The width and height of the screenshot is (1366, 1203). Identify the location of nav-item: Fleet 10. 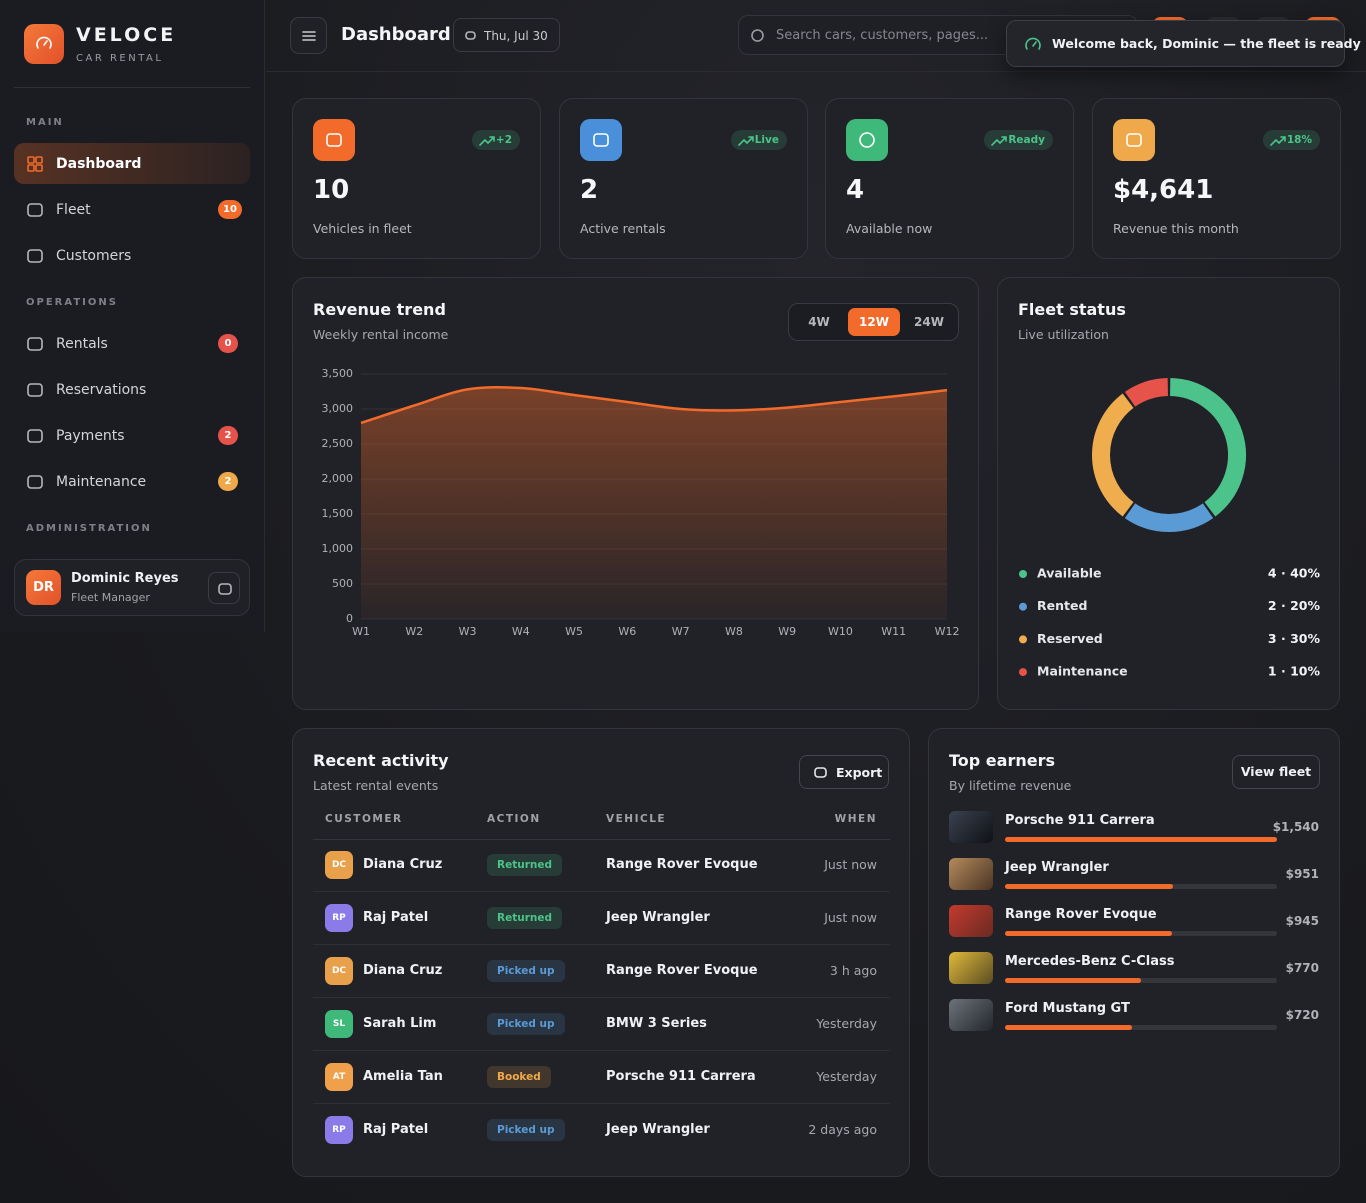
(132, 209).